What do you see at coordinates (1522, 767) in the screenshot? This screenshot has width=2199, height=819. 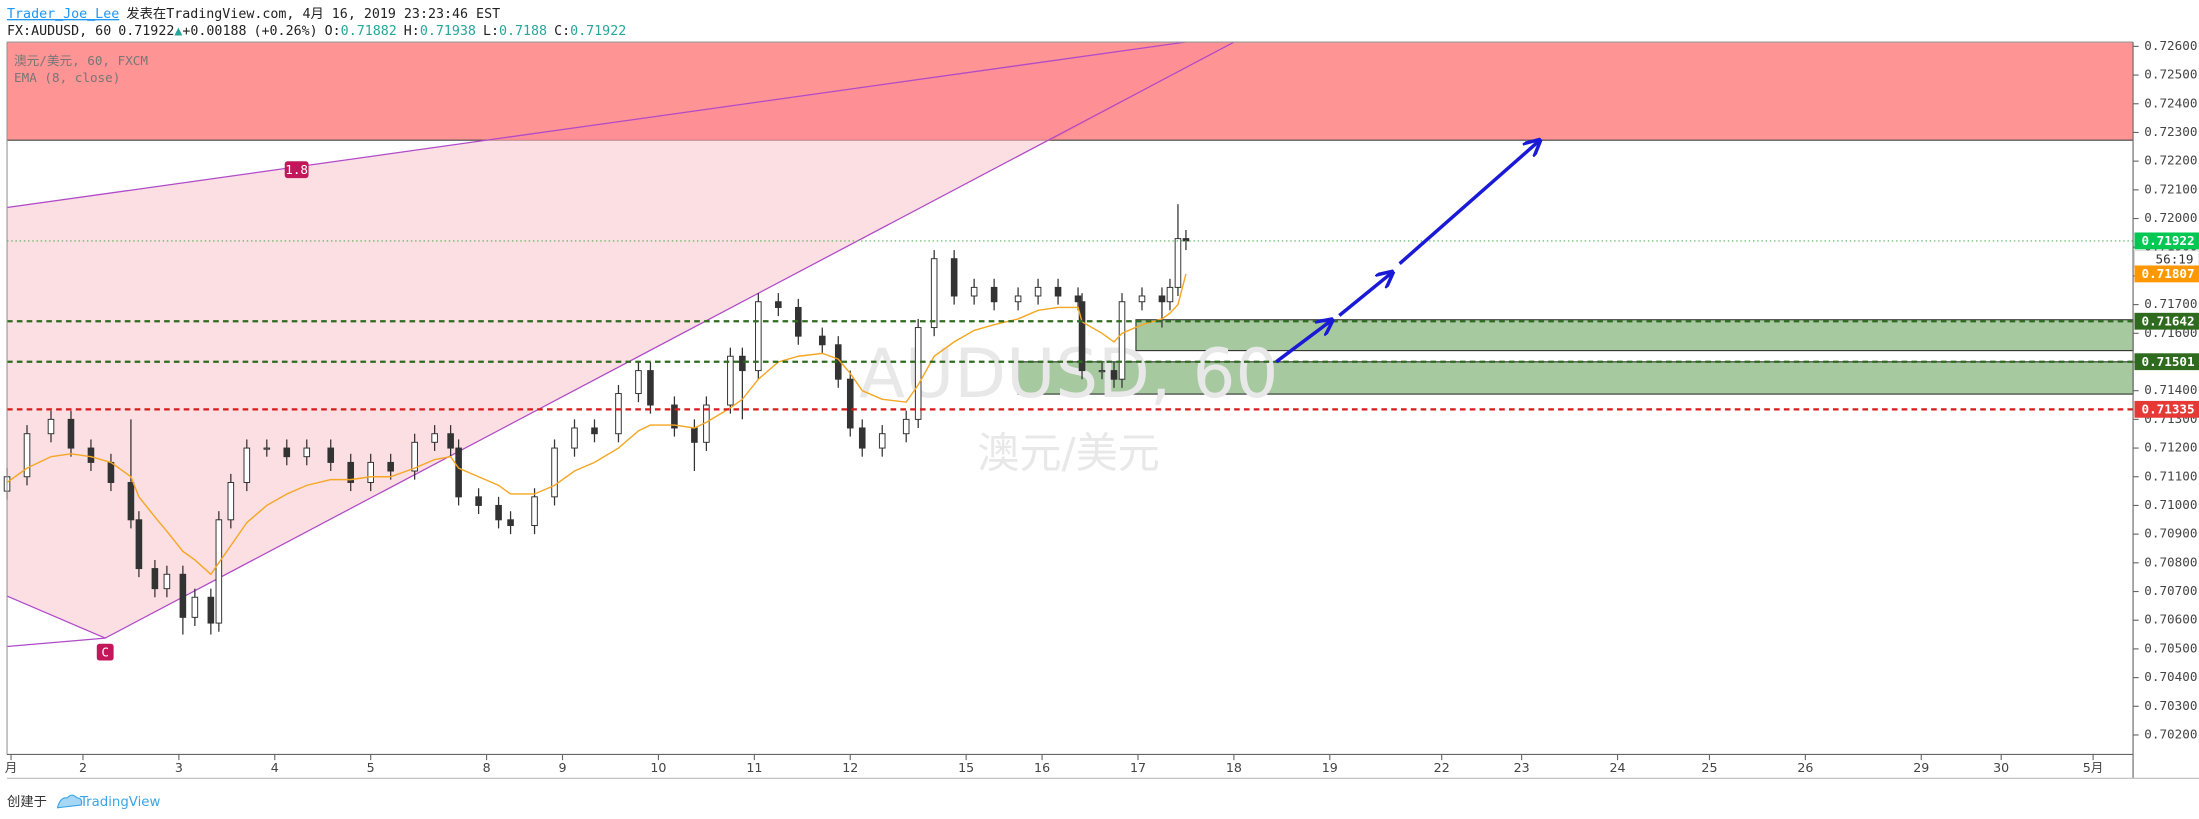 I see `x-tick-label: 23` at bounding box center [1522, 767].